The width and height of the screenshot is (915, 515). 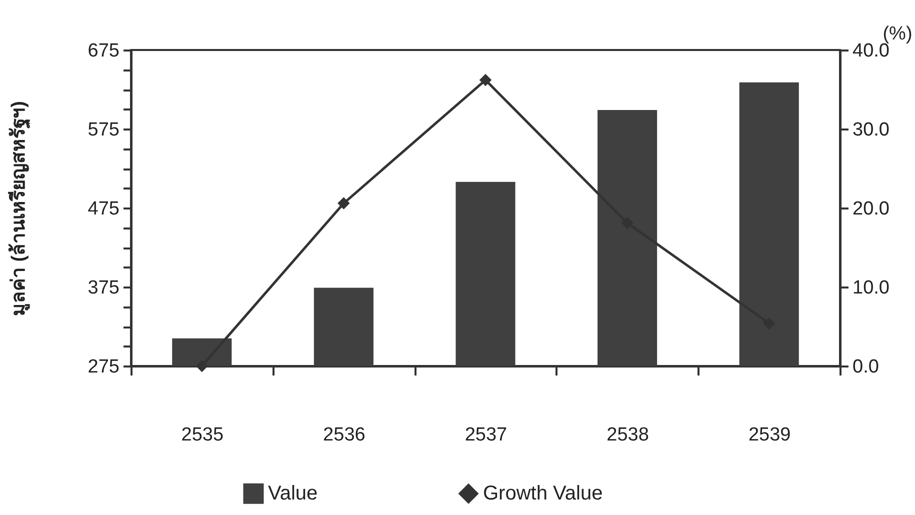 What do you see at coordinates (865, 367) in the screenshot?
I see `y2-tick-label: 0.0` at bounding box center [865, 367].